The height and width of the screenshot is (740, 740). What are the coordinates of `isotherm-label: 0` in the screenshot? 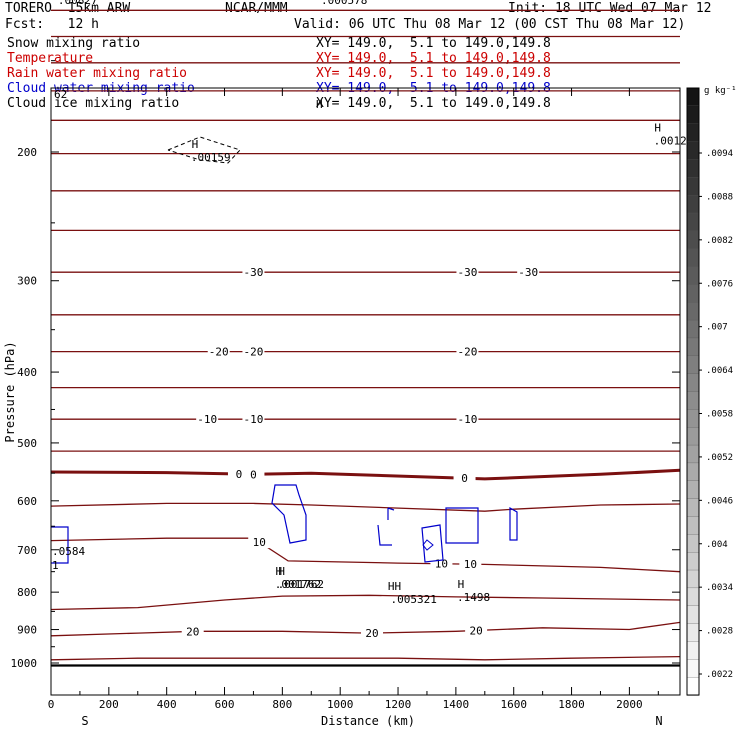 It's located at (239, 474).